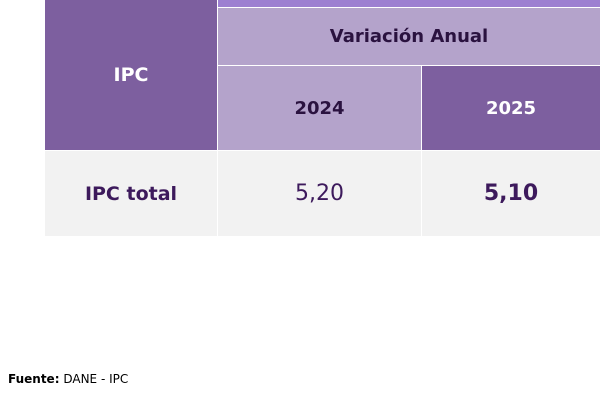  I want to click on corner-text: IPC, so click(131, 75).